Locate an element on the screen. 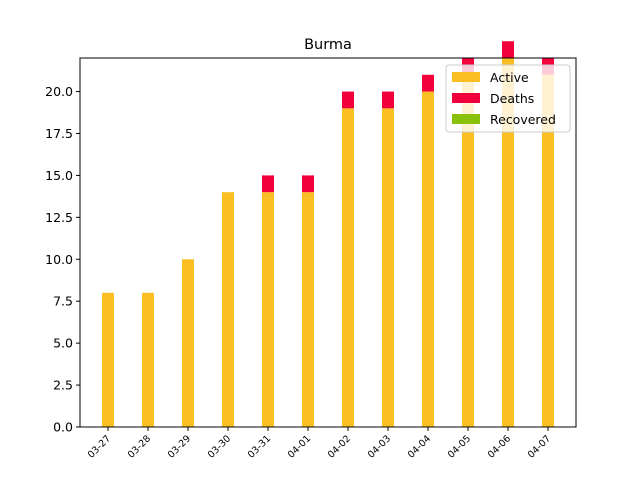 This screenshot has height=480, width=640. x-tick-label: 04-01 is located at coordinates (299, 446).